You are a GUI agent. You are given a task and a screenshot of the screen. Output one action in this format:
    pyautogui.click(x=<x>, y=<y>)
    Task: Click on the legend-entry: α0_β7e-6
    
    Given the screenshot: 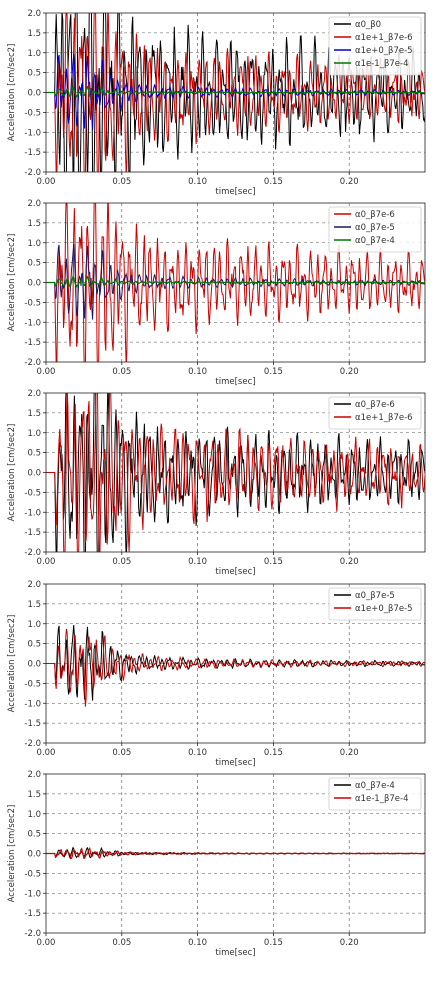 What is the action you would take?
    pyautogui.click(x=375, y=215)
    